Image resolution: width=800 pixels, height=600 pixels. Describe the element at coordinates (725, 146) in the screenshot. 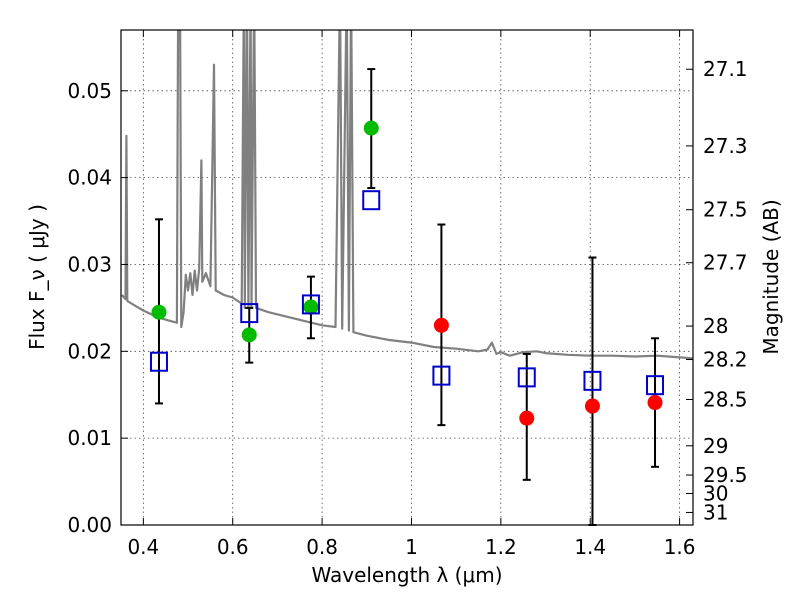

I see `mag-tick-label: 27.3` at that location.